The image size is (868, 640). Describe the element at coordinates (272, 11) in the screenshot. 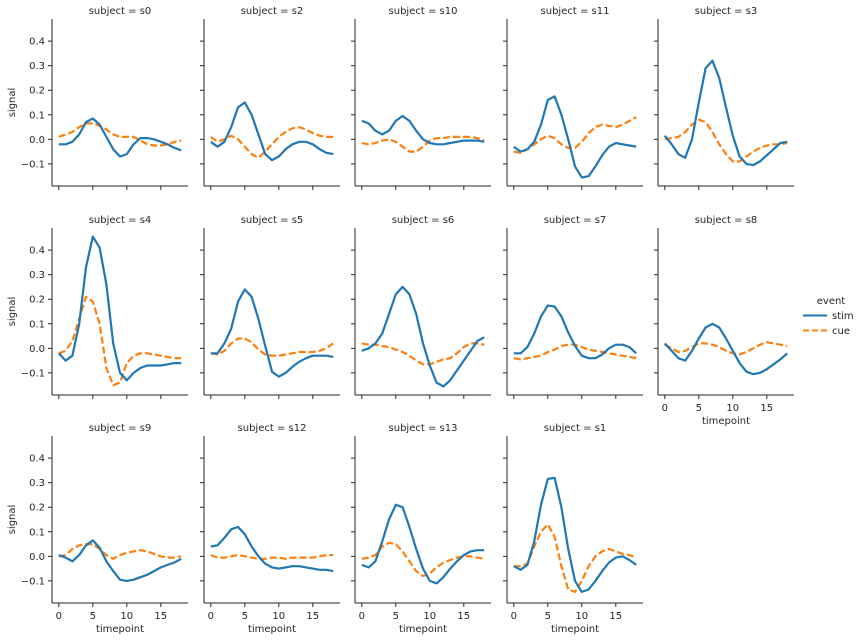

I see `facet-title: subject = s2` at that location.